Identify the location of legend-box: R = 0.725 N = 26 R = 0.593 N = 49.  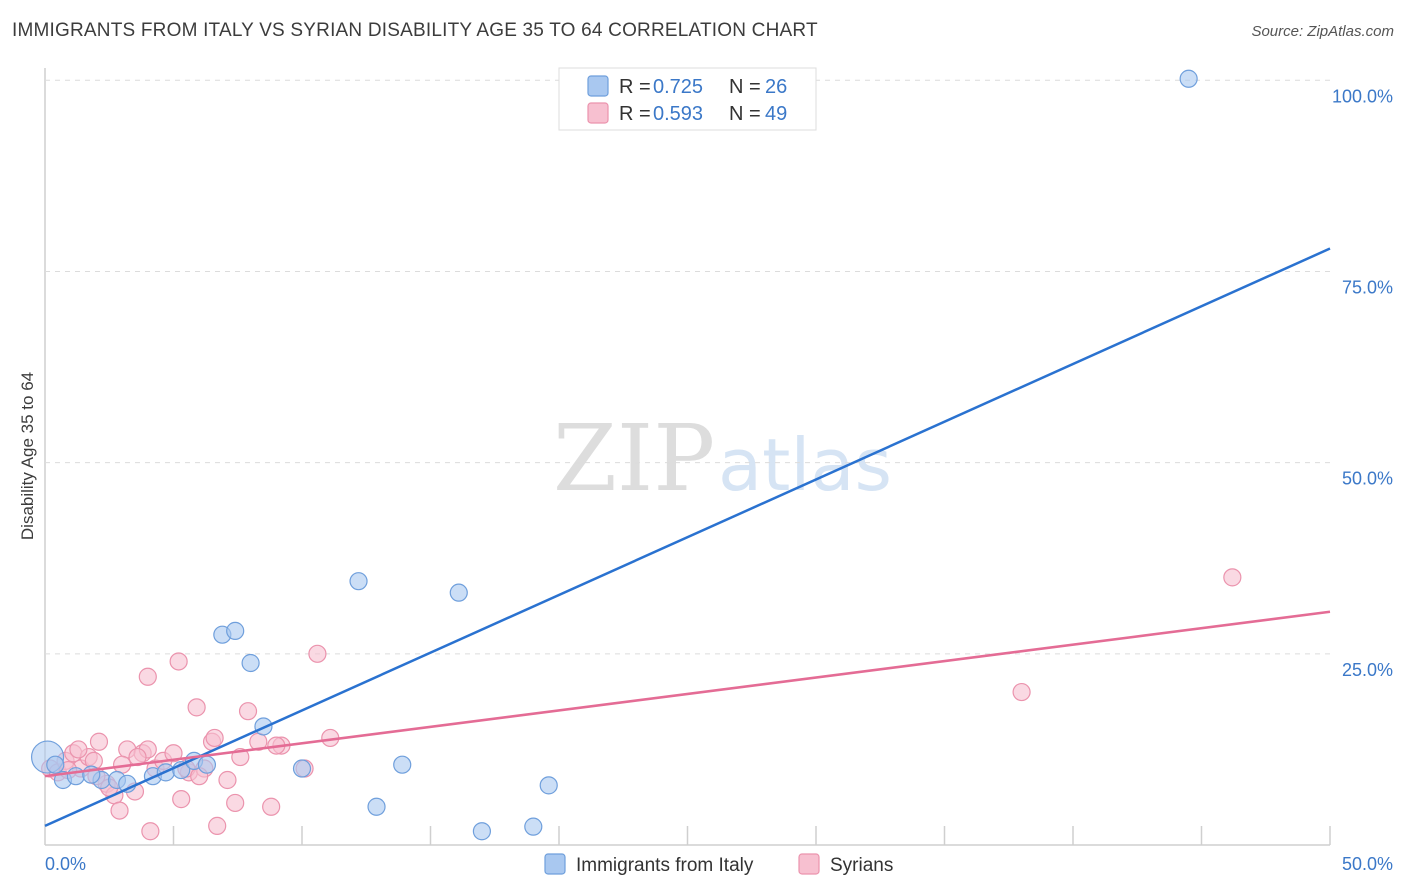
(687, 99).